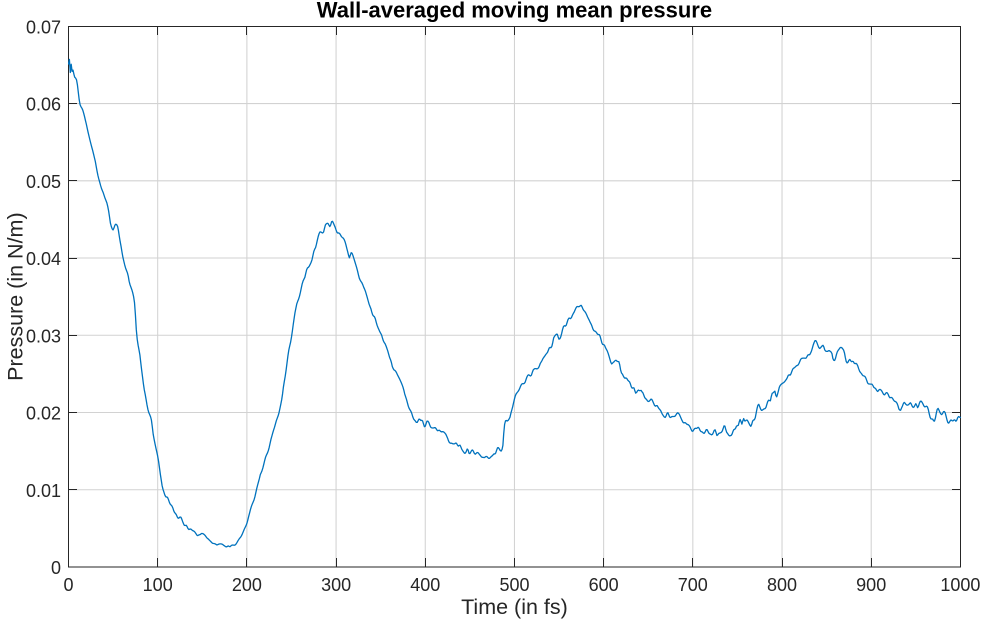  Describe the element at coordinates (514, 11) in the screenshot. I see `svg-text:Wall-averaged moving mean pres: Wall-averaged moving mean pressure` at that location.